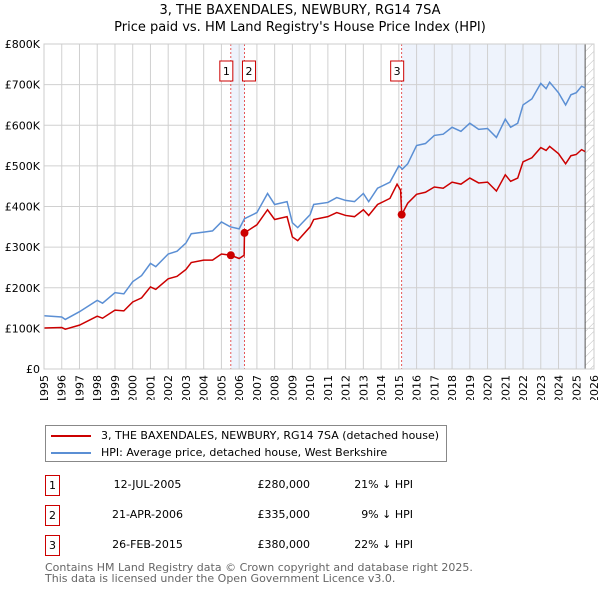  Describe the element at coordinates (488, 387) in the screenshot. I see `x-tick-label: 2020` at that location.